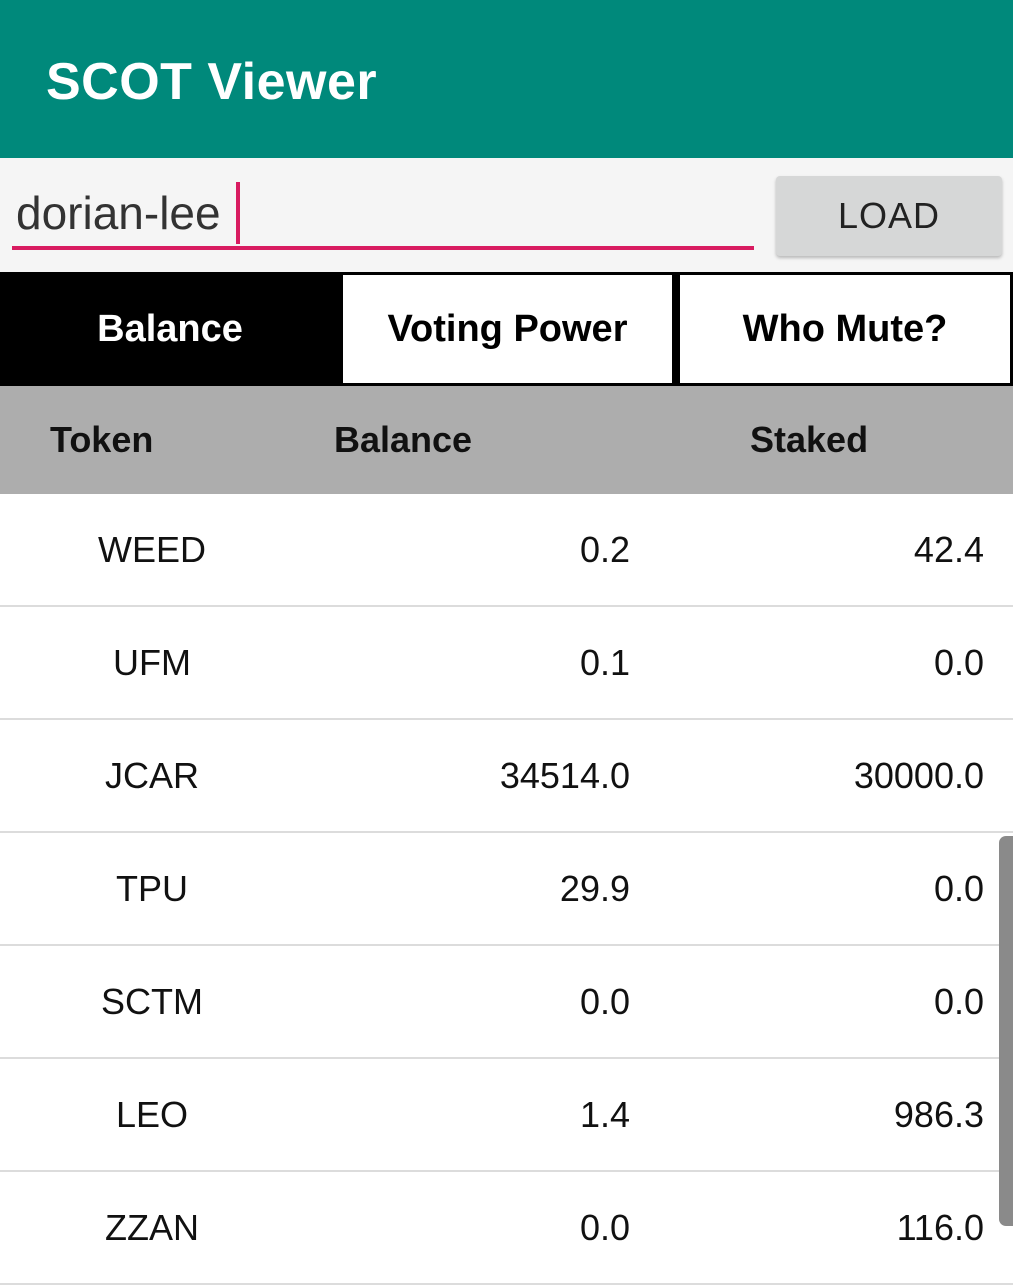  Describe the element at coordinates (938, 1114) in the screenshot. I see `staked-cell: 986.3` at that location.